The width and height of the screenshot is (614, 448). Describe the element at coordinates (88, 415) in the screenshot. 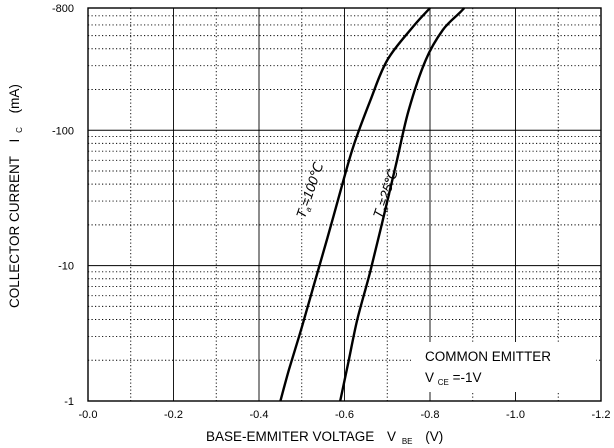

I see `x-tick-label: -0.0` at that location.